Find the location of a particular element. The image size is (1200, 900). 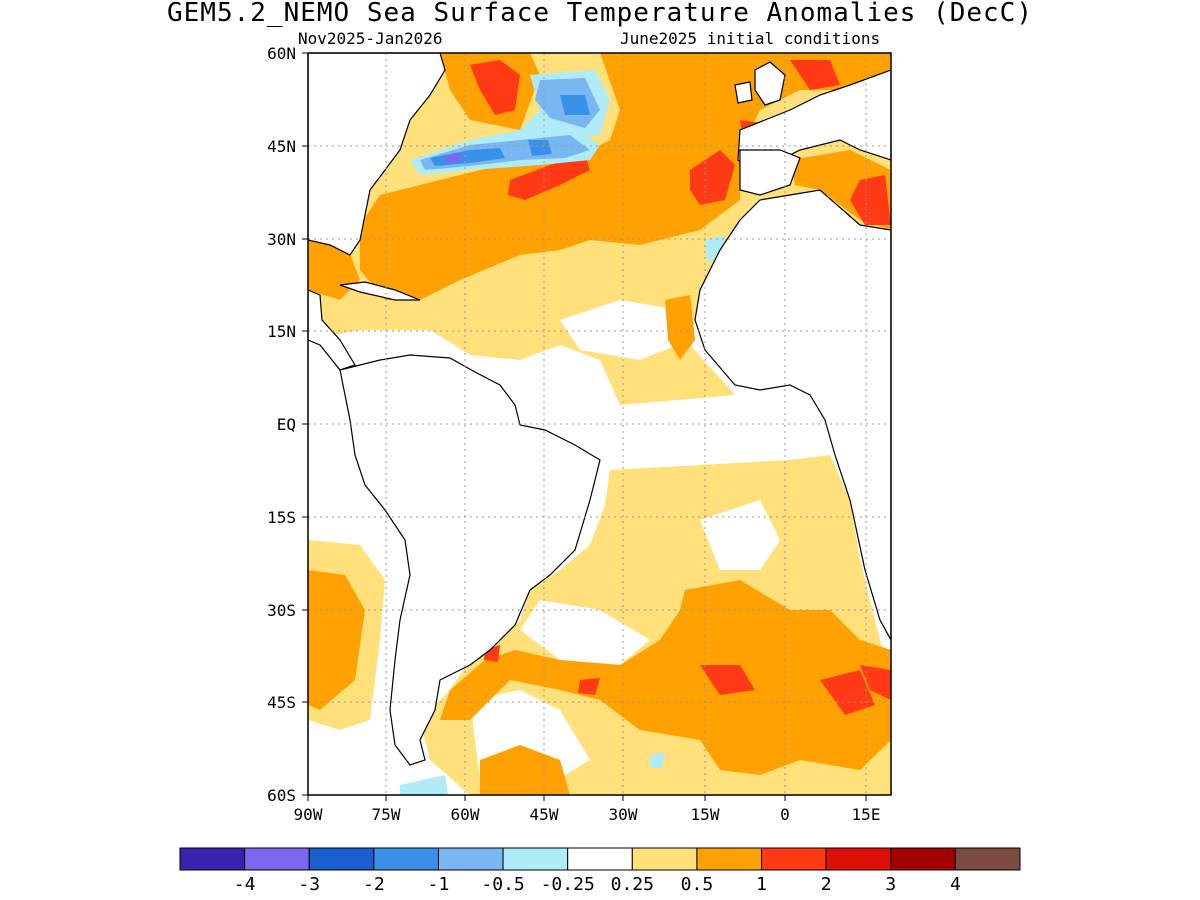

land-north-america is located at coordinates (377, 154).